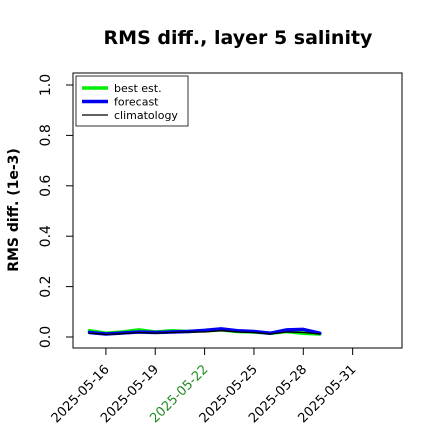  I want to click on y-tick-label: 0.8, so click(46, 135).